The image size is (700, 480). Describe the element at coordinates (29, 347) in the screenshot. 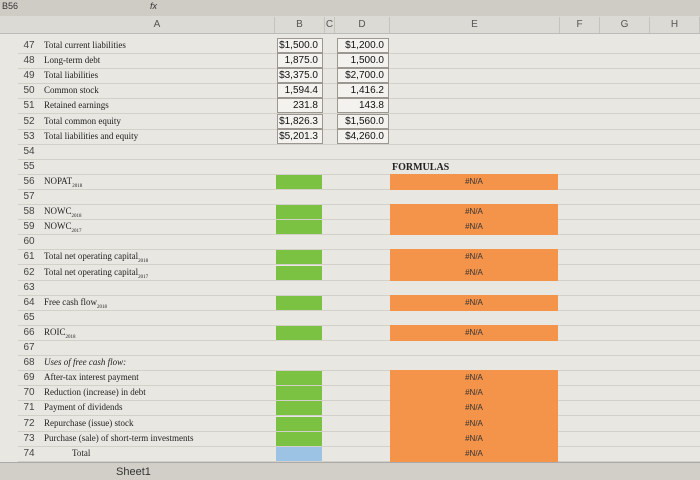

I see `row-number: 67` at that location.